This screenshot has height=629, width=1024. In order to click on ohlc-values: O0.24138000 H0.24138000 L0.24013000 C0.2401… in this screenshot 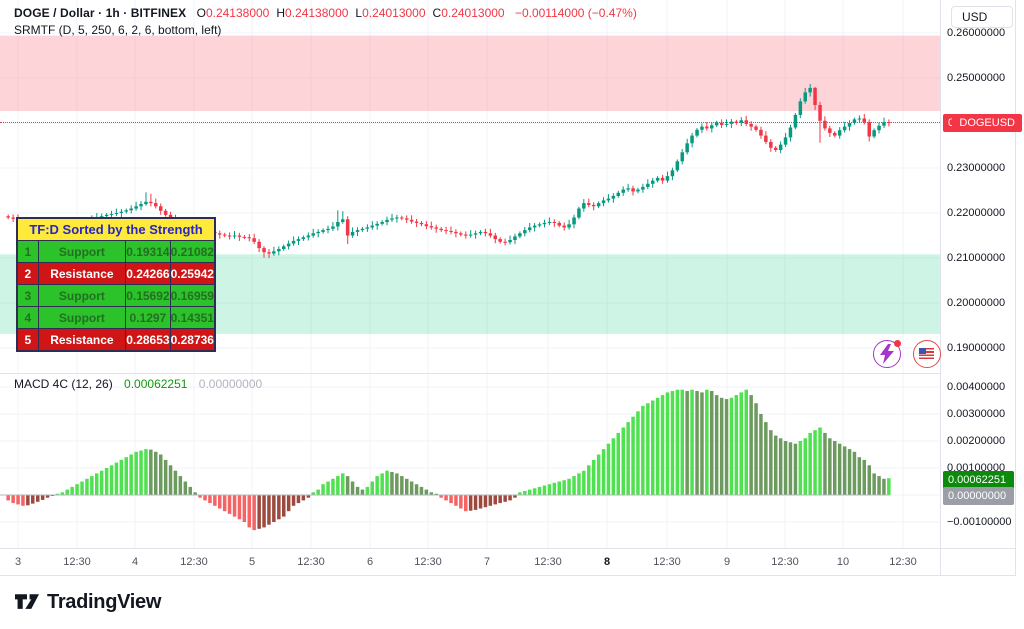, I will do `click(347, 13)`.